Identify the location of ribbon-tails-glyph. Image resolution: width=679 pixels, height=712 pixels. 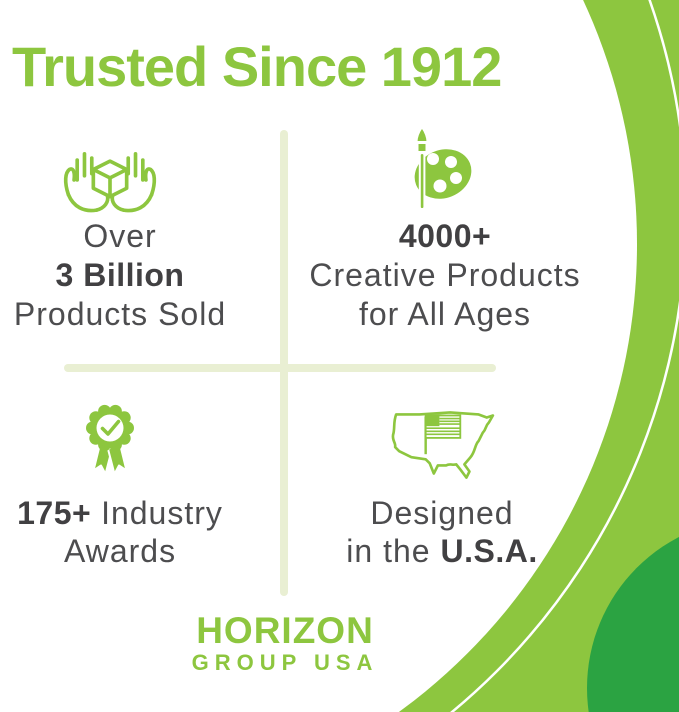
(110, 459).